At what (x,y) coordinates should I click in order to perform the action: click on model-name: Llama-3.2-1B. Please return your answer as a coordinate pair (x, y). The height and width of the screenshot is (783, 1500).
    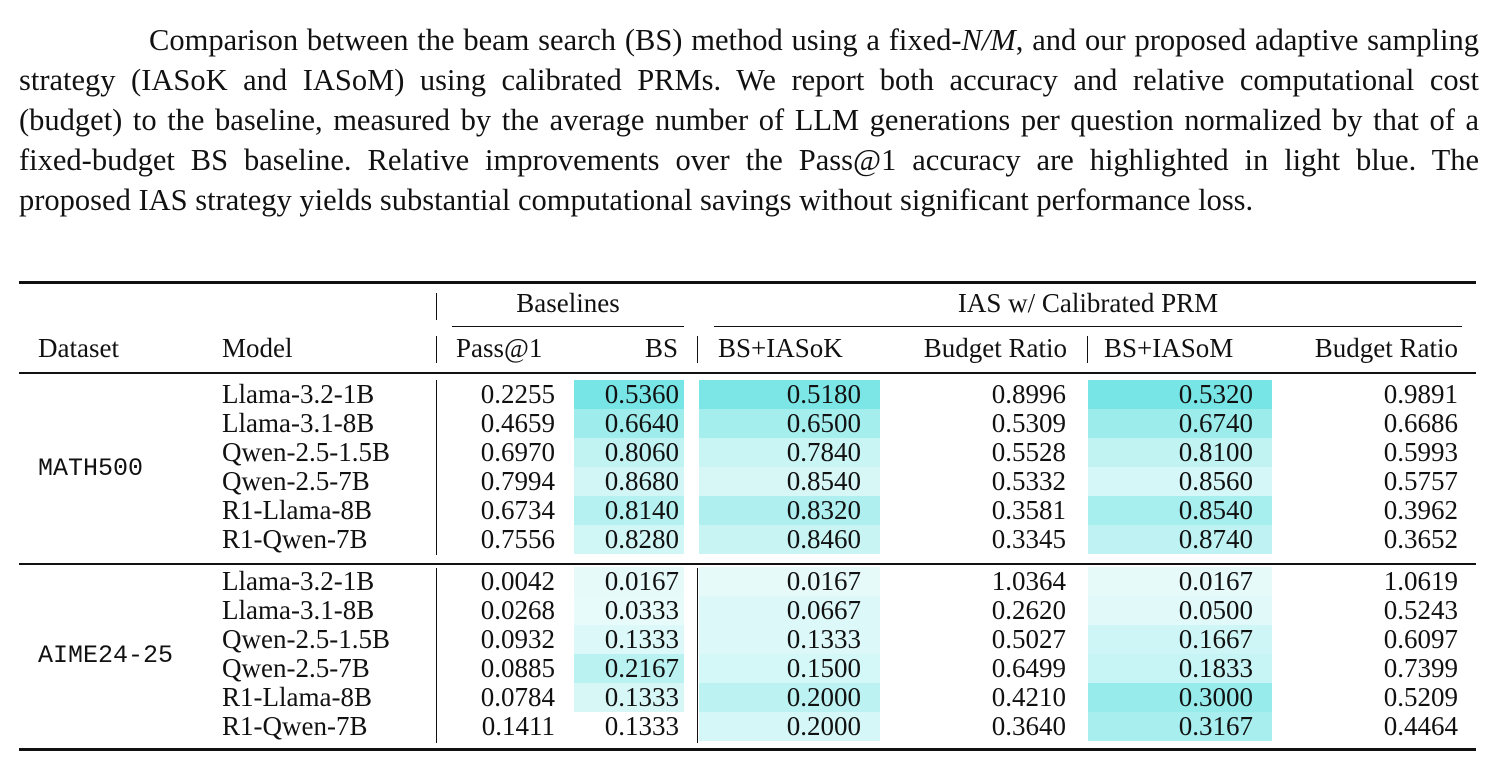
    Looking at the image, I should click on (298, 581).